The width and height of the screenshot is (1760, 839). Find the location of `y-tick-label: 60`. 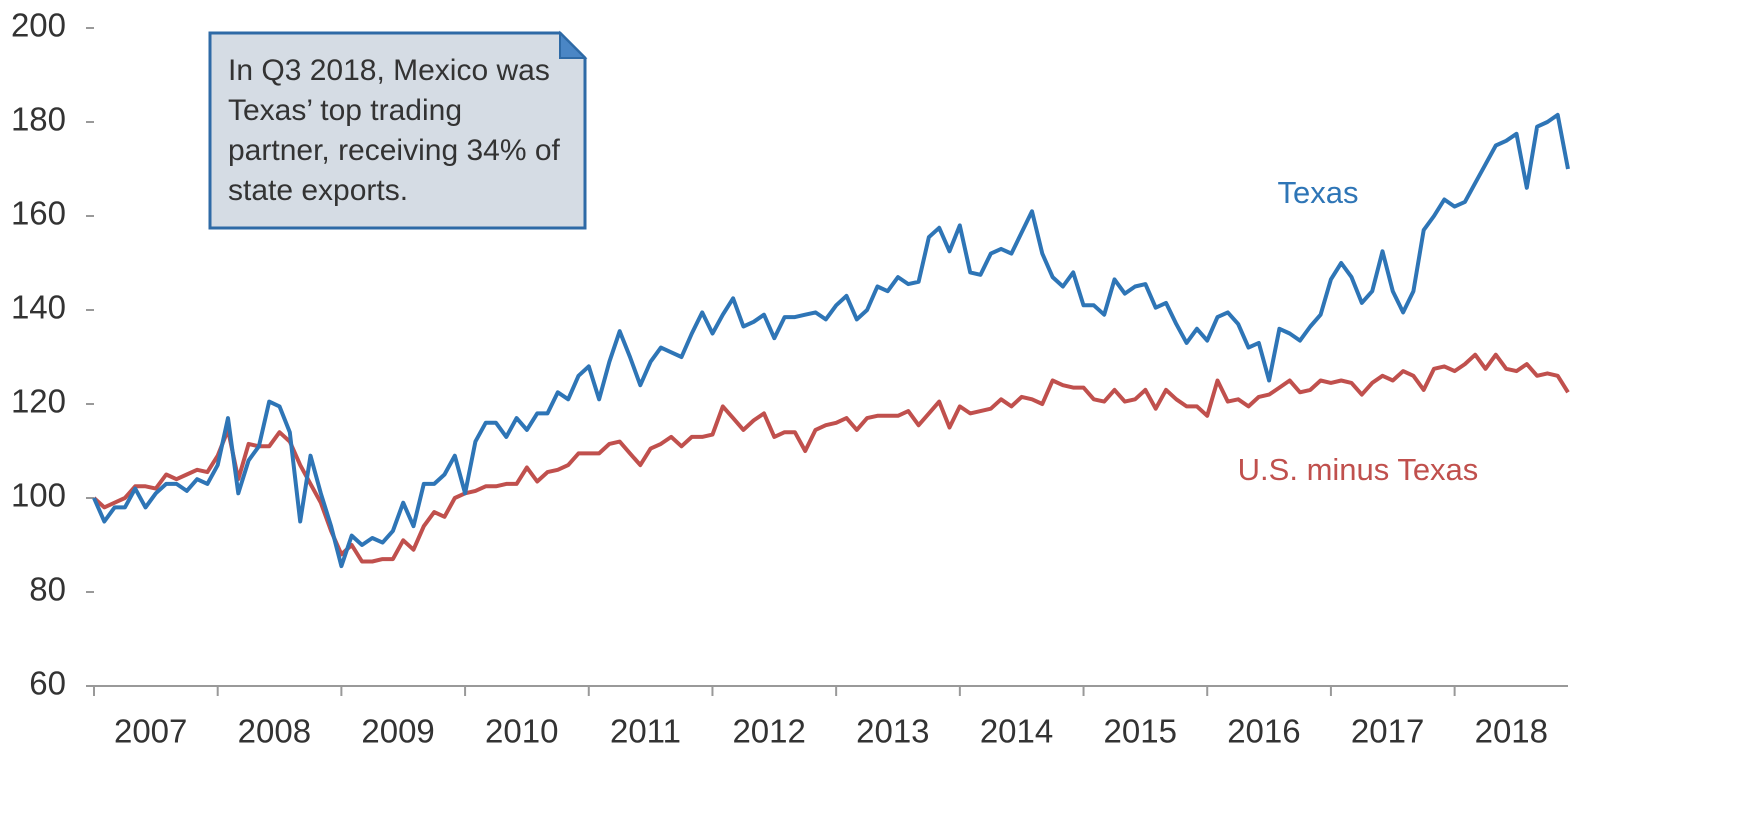

y-tick-label: 60 is located at coordinates (47, 683).